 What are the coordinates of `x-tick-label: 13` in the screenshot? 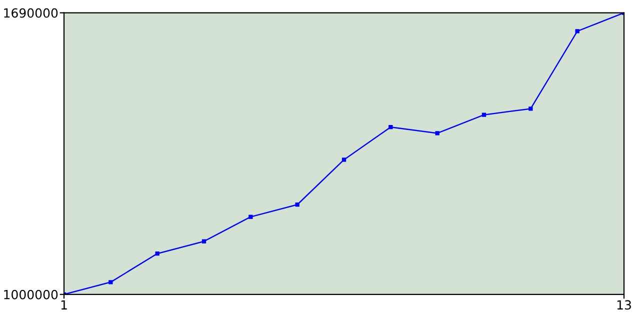 It's located at (624, 305).